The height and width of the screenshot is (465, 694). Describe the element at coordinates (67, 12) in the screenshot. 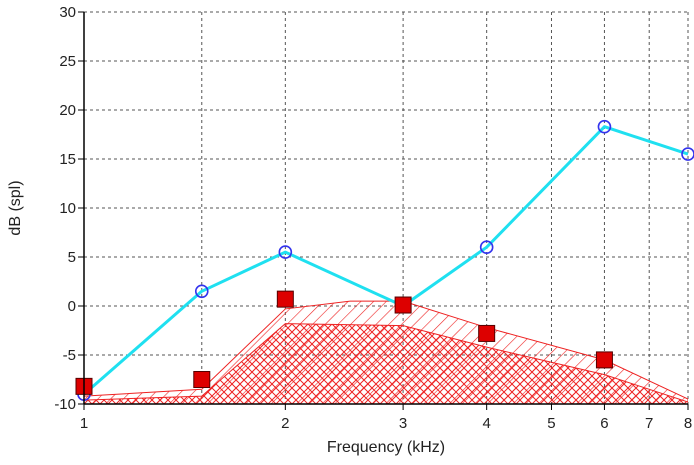

I see `y-tick-label: 30` at that location.